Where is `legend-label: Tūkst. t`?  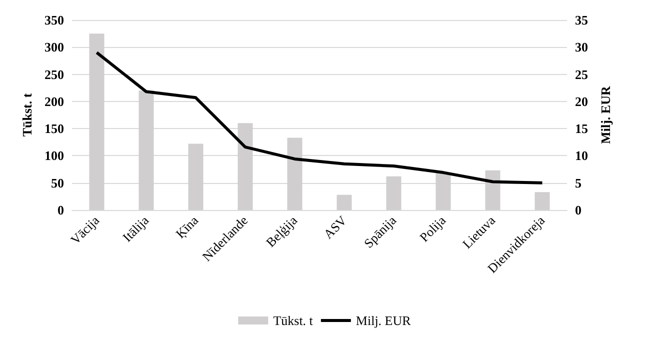
legend-label: Tūkst. t is located at coordinates (293, 320).